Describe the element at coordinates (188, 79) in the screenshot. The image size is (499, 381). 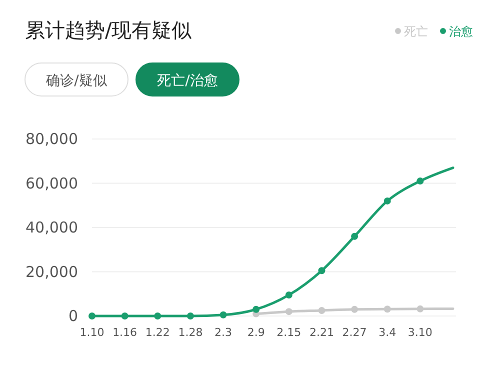
I see `toggle-button: 死亡/治愈` at that location.